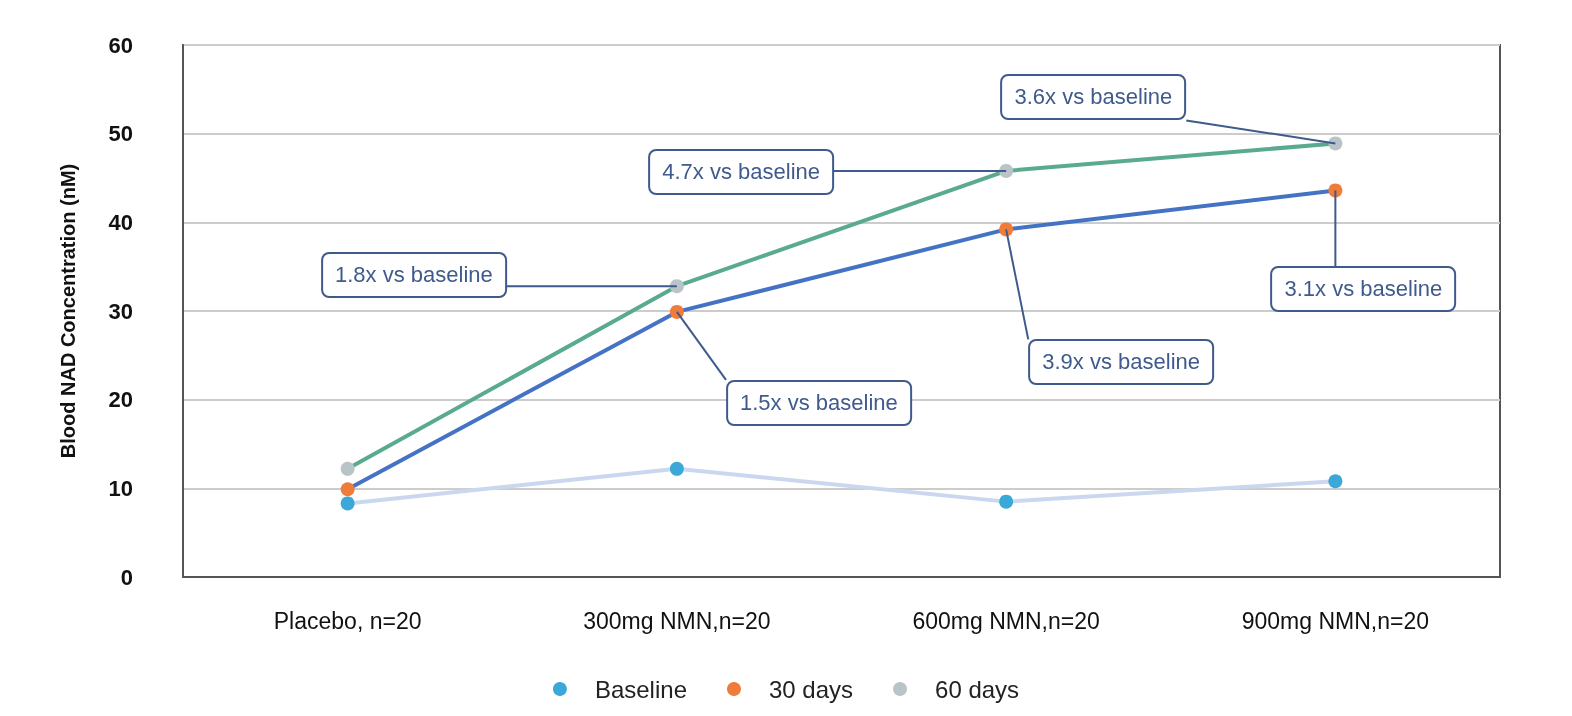 This screenshot has width=1572, height=716. What do you see at coordinates (413, 275) in the screenshot?
I see `annotation: 1.8x vs baseline` at bounding box center [413, 275].